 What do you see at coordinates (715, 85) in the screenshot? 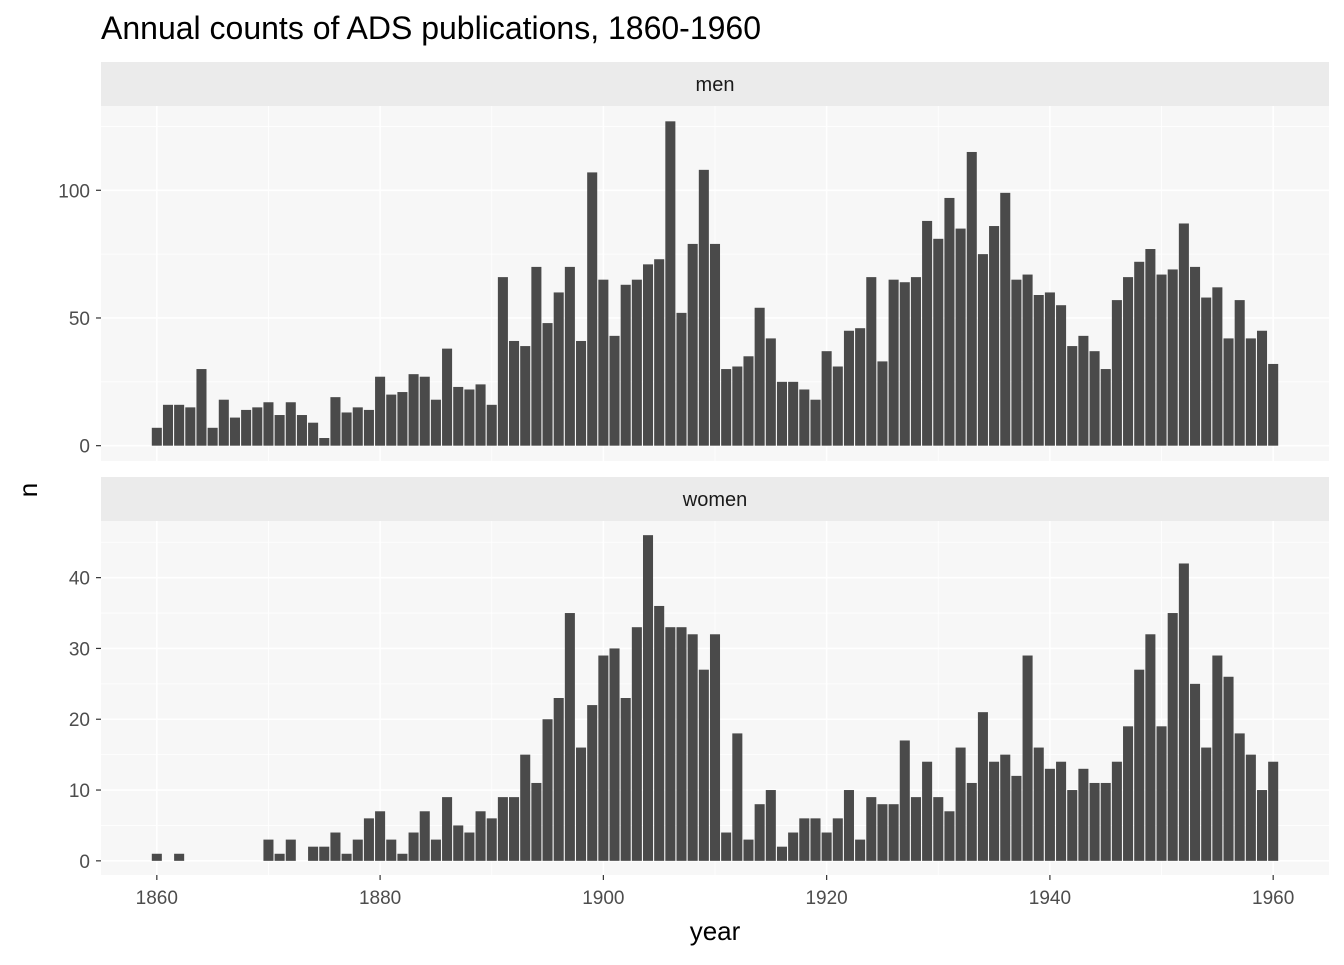
I see `facet-strip-label: men` at bounding box center [715, 85].